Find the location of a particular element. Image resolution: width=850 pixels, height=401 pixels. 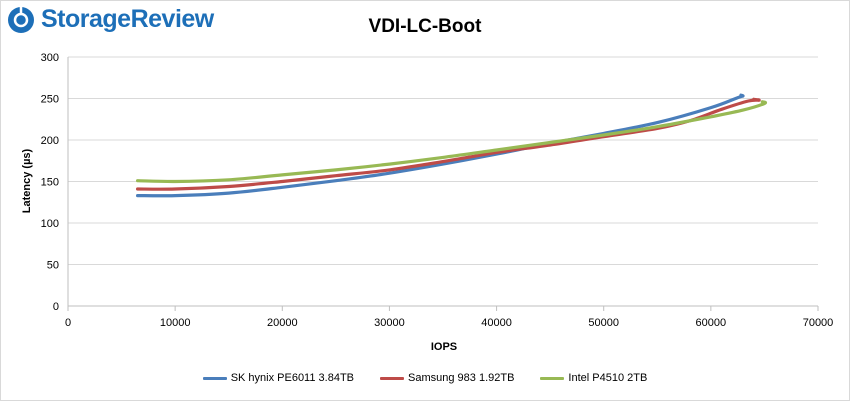

legend-item-2: Samsung 983 1.92TB is located at coordinates (447, 378).